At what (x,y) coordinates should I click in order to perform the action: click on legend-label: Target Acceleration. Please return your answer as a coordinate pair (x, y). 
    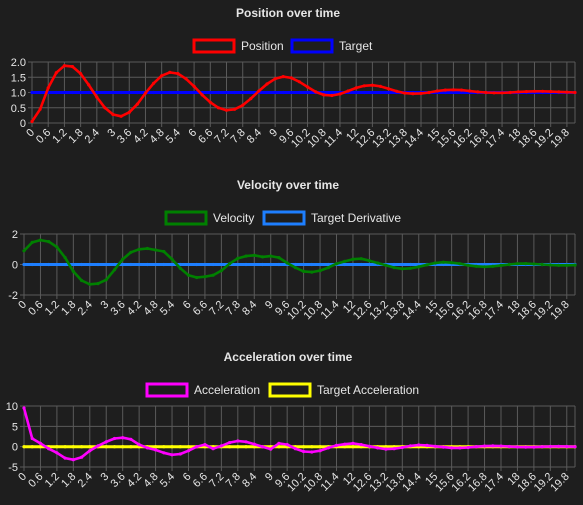
    Looking at the image, I should click on (368, 390).